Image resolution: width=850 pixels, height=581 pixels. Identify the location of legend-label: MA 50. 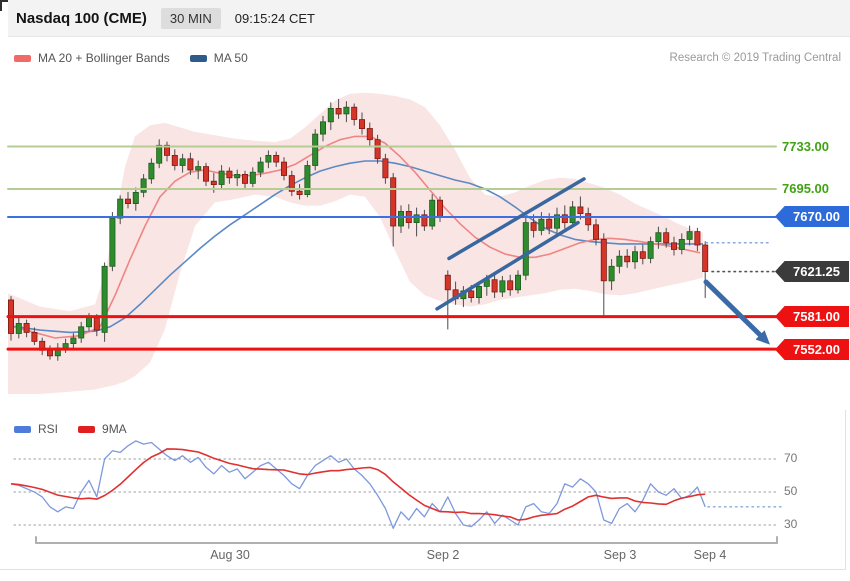
(230, 58).